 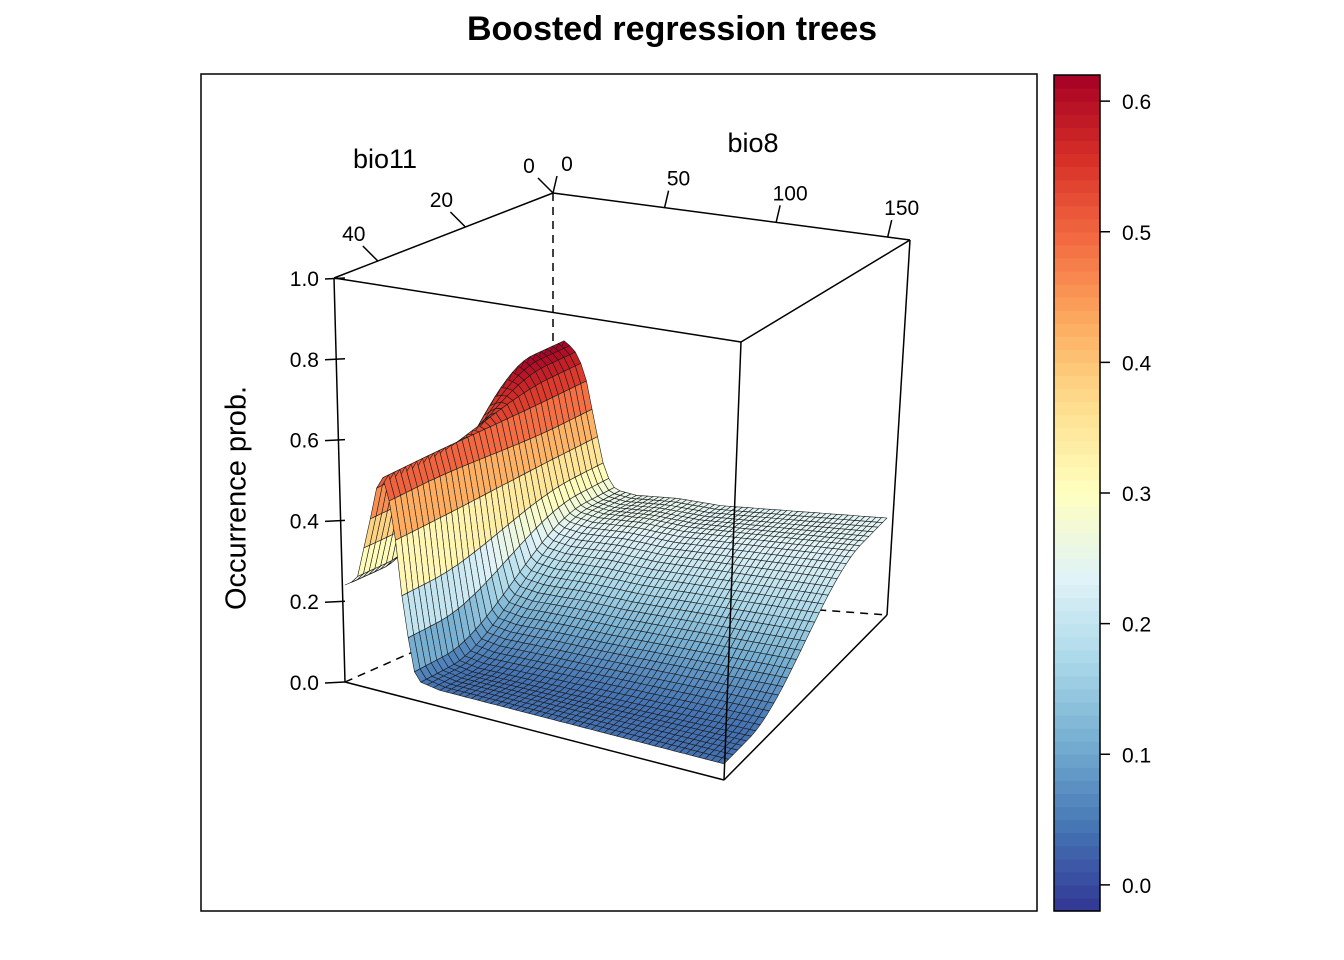 What do you see at coordinates (567, 164) in the screenshot?
I see `bio8-tick-label: 0` at bounding box center [567, 164].